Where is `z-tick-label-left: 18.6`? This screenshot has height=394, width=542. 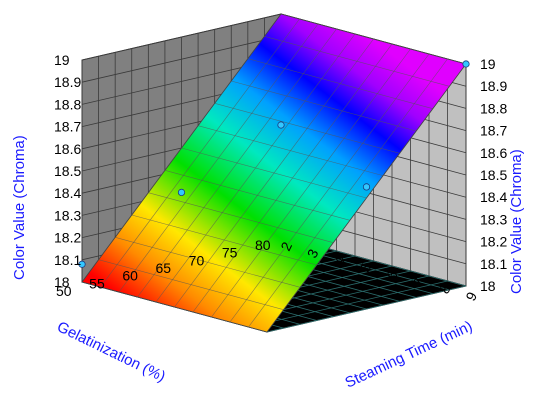 z-tick-label-left: 18.6 is located at coordinates (67, 149).